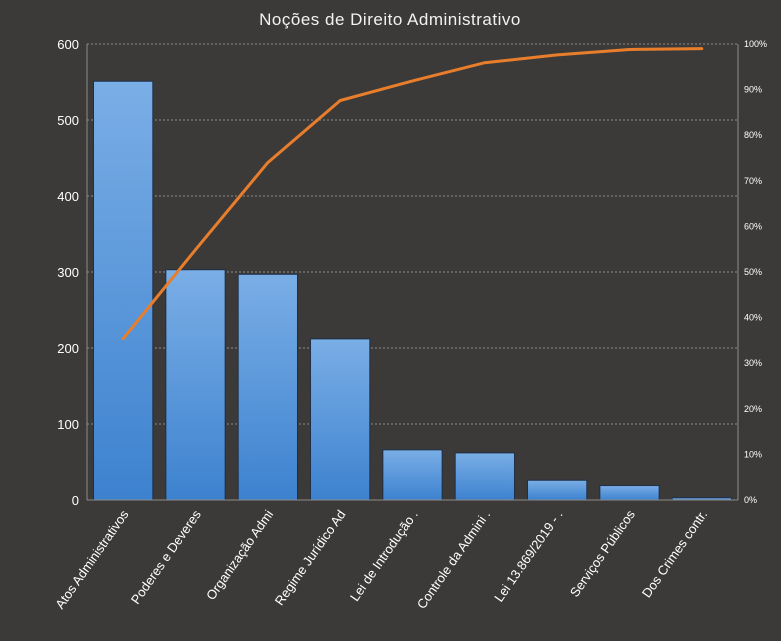 This screenshot has height=641, width=781. Describe the element at coordinates (753, 454) in the screenshot. I see `y2-tick-label: 10%` at that location.